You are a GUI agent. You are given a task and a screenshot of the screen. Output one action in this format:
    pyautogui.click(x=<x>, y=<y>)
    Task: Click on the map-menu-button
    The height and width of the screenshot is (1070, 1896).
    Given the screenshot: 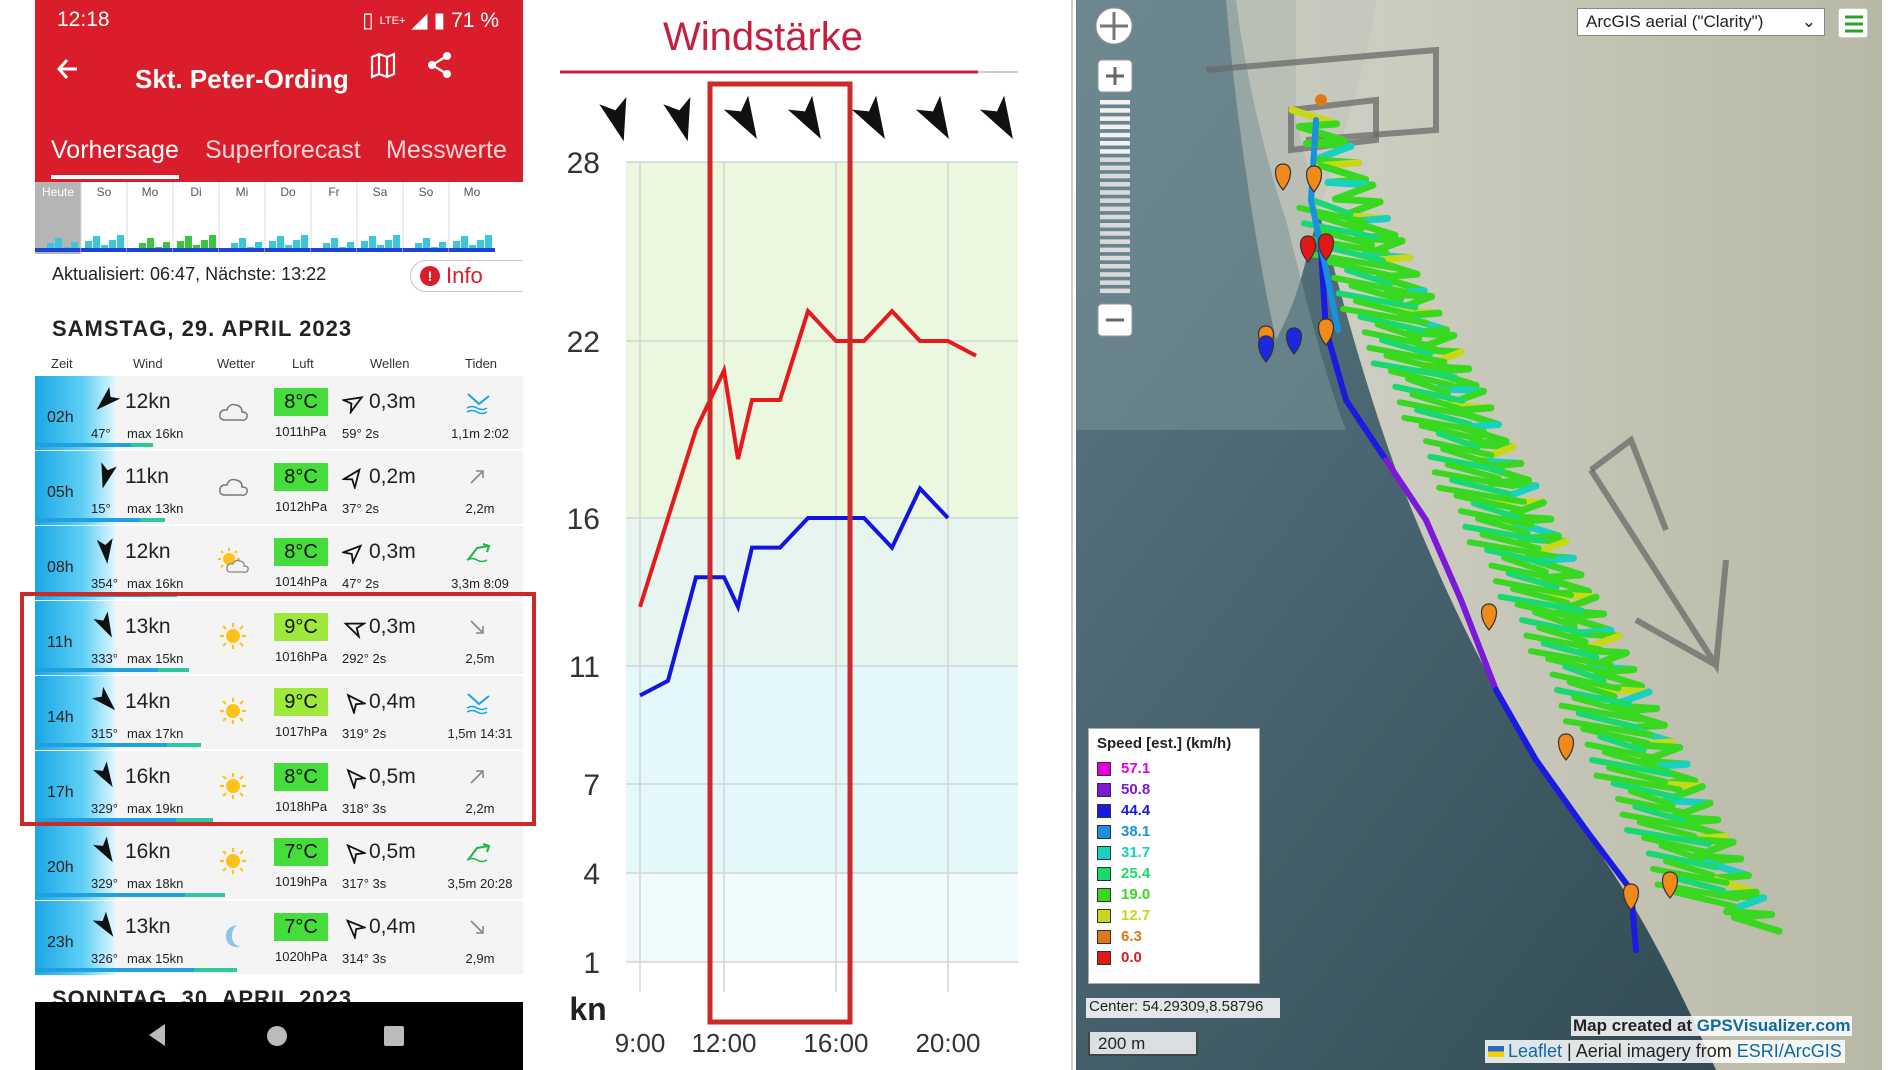 What is the action you would take?
    pyautogui.click(x=1853, y=23)
    